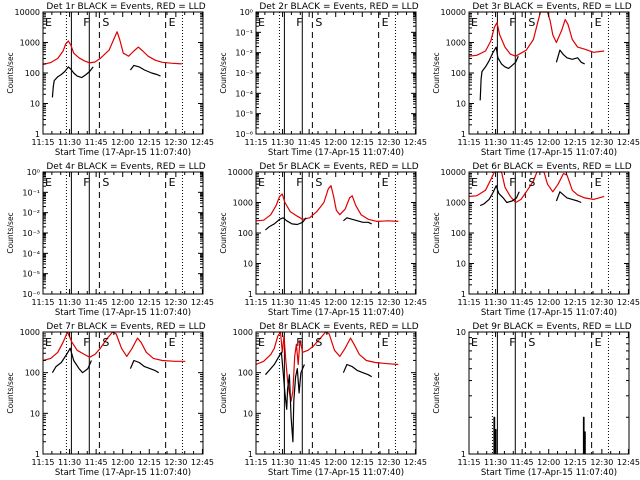 This screenshot has height=480, width=640. I want to click on panel-title: Det 4r BLACK = Events, RED = LLD, so click(125, 167).